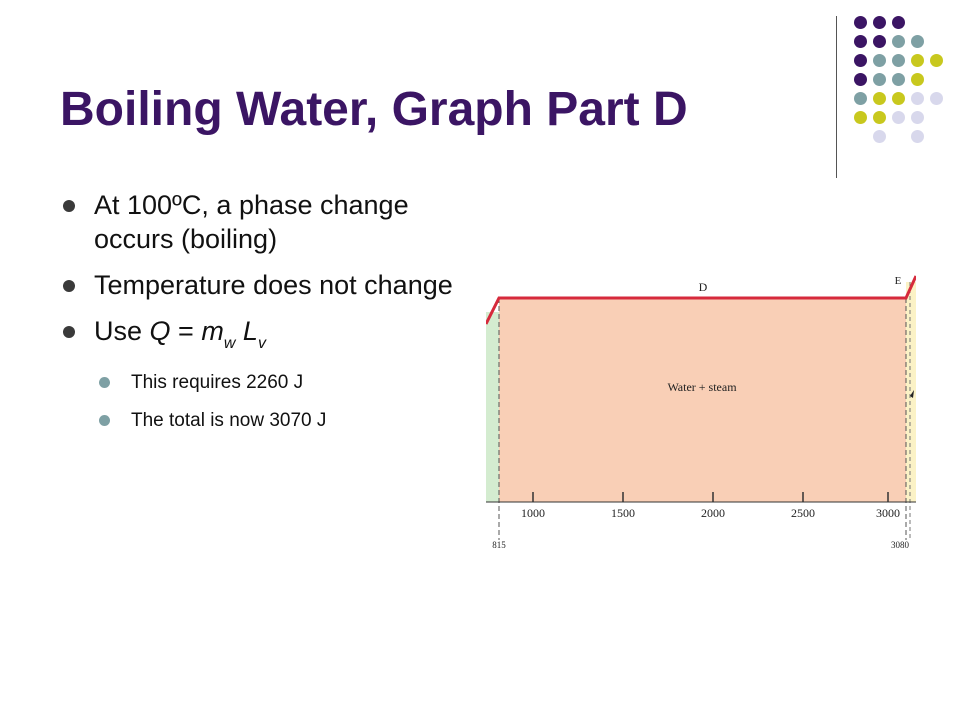 Image resolution: width=960 pixels, height=720 pixels. What do you see at coordinates (260, 421) in the screenshot?
I see `sub-bullet-total: The total is now 3070 J` at bounding box center [260, 421].